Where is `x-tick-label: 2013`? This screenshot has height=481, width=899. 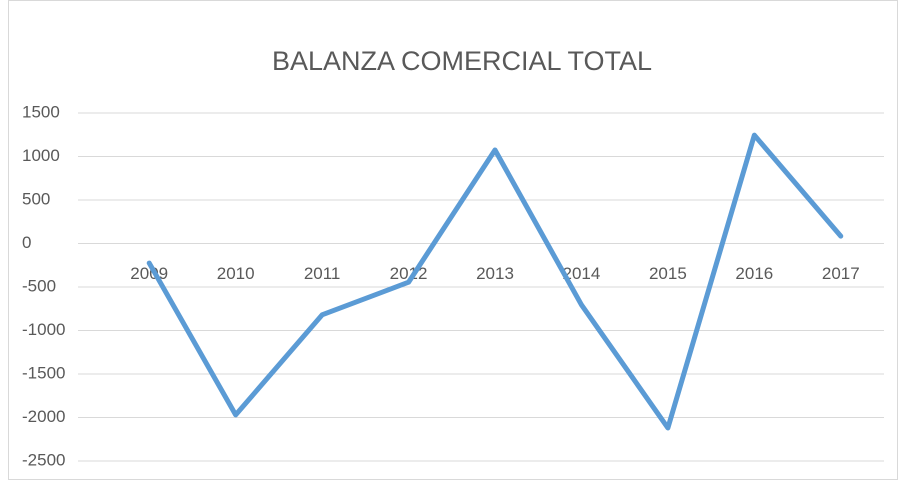 x-tick-label: 2013 is located at coordinates (495, 273).